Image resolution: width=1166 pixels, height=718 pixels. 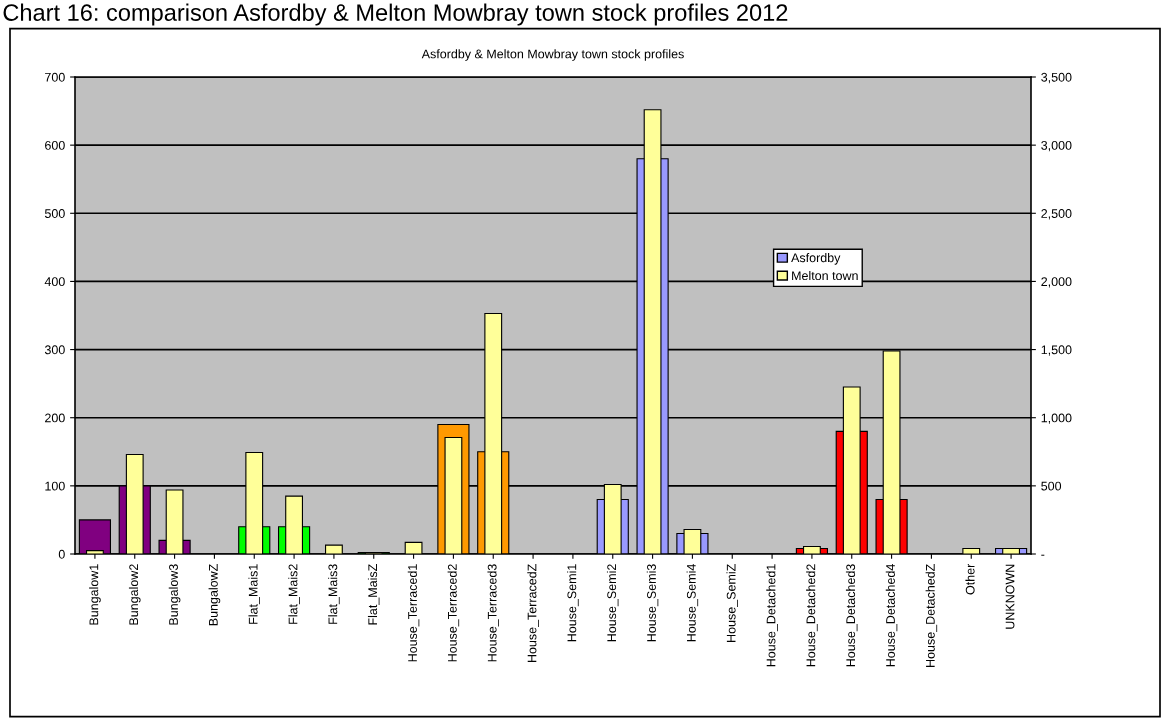 What do you see at coordinates (1056, 78) in the screenshot?
I see `y2-tick-label: 3,500` at bounding box center [1056, 78].